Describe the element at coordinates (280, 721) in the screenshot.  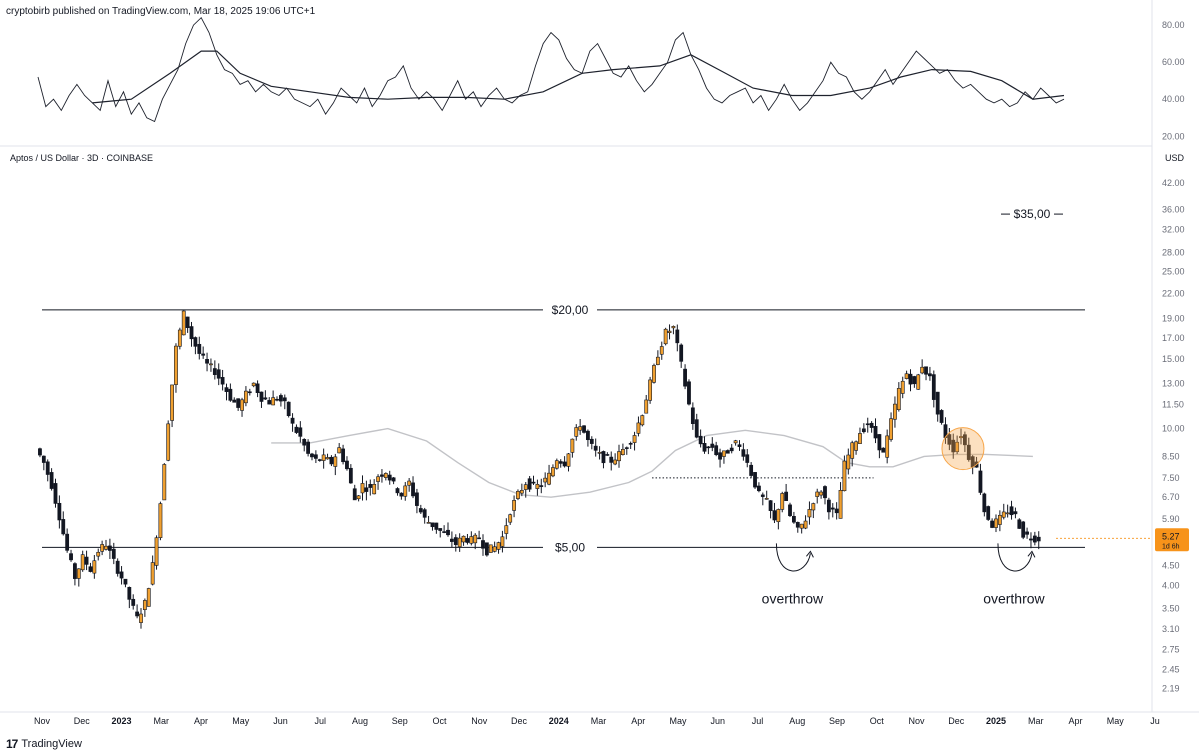
I see `time-tick-label: Jun` at that location.